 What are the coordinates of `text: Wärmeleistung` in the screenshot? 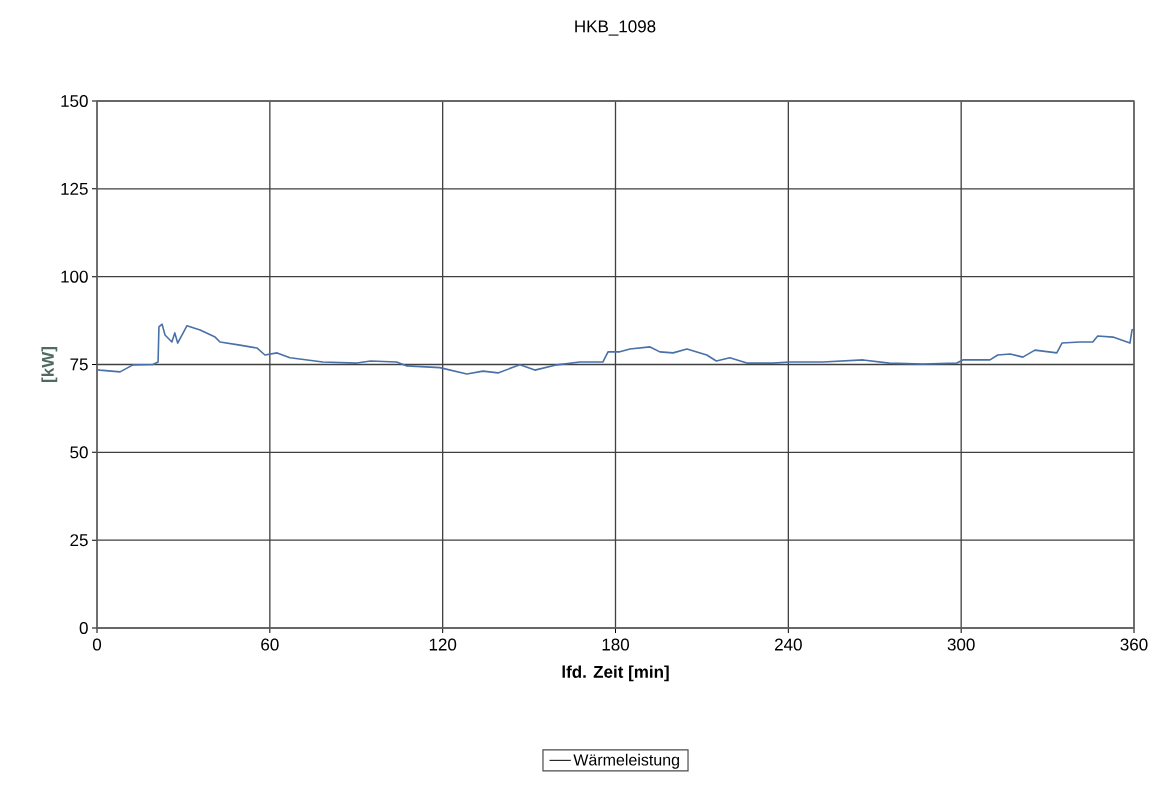 It's located at (626, 761).